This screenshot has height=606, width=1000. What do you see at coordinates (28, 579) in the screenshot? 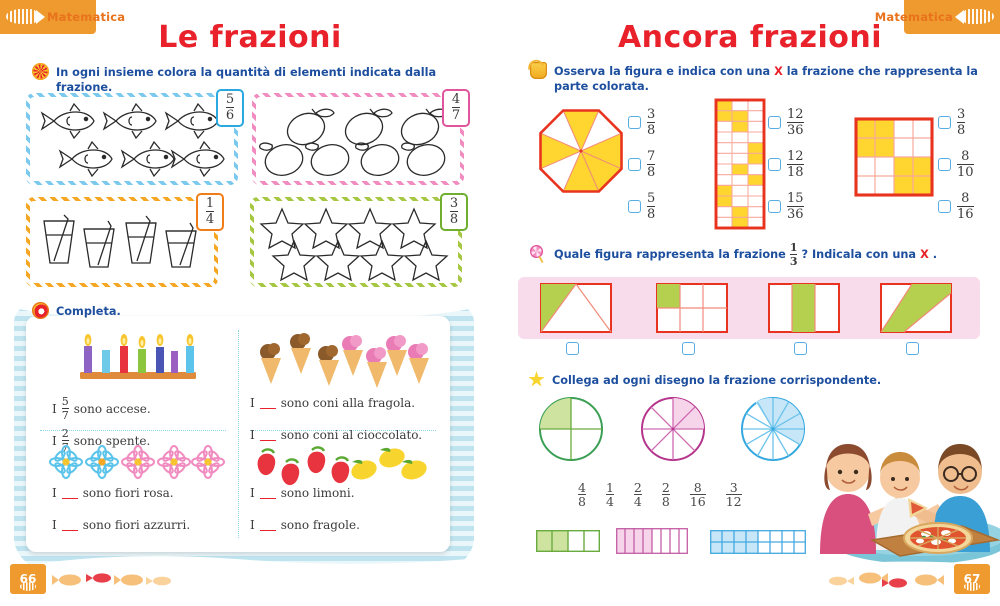
I see `page-number-left: 66` at bounding box center [28, 579].